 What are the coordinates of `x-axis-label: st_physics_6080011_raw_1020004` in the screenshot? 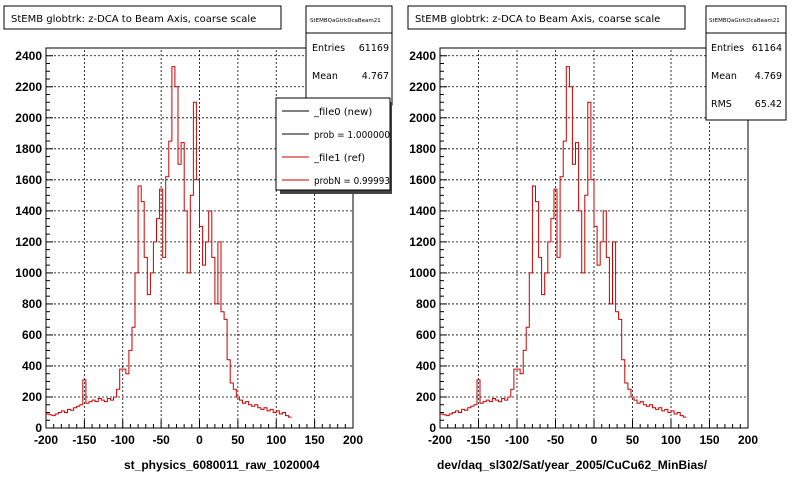 It's located at (222, 465).